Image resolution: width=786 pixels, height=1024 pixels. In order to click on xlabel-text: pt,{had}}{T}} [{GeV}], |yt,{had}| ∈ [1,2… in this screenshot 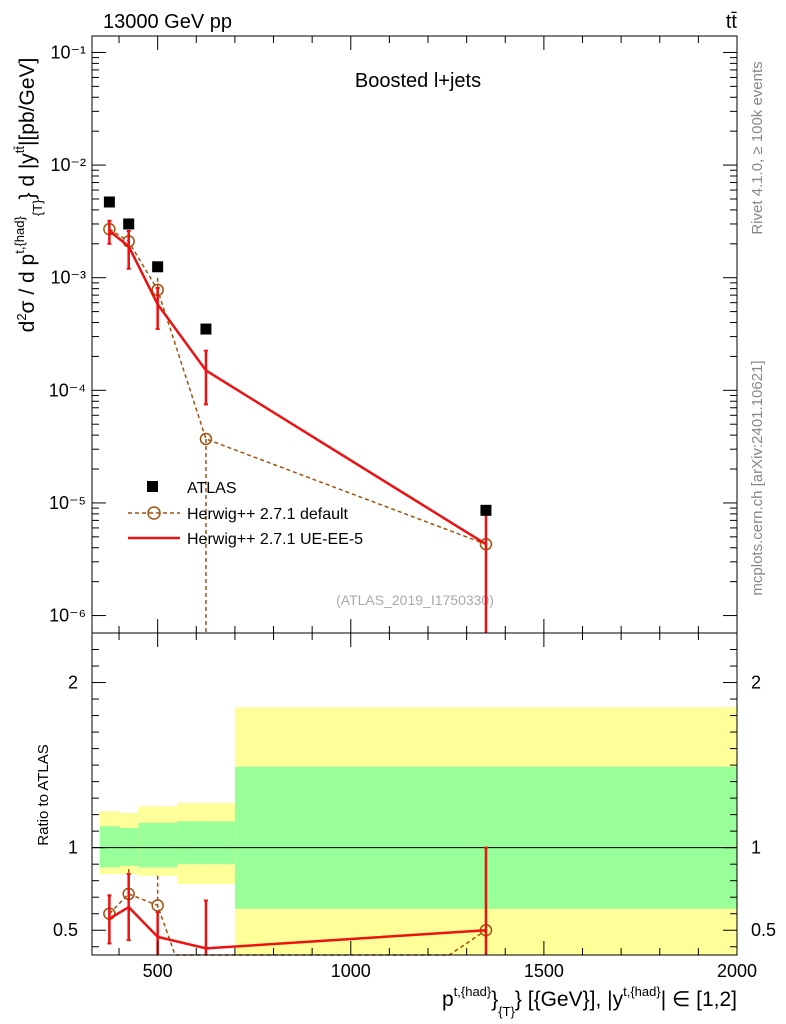, I will do `click(589, 1001)`.